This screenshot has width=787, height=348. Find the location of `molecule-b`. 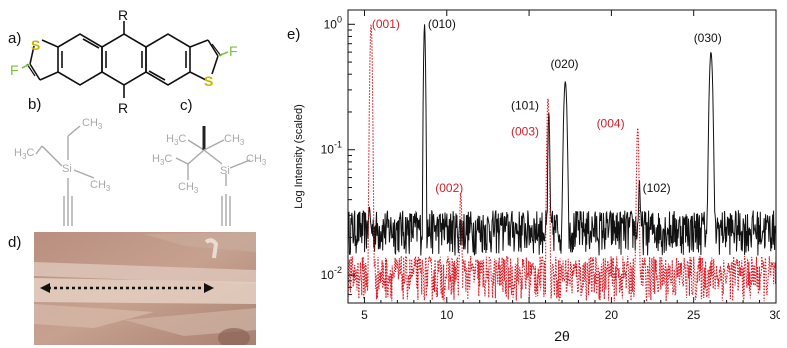

molecule-b is located at coordinates (65, 175).